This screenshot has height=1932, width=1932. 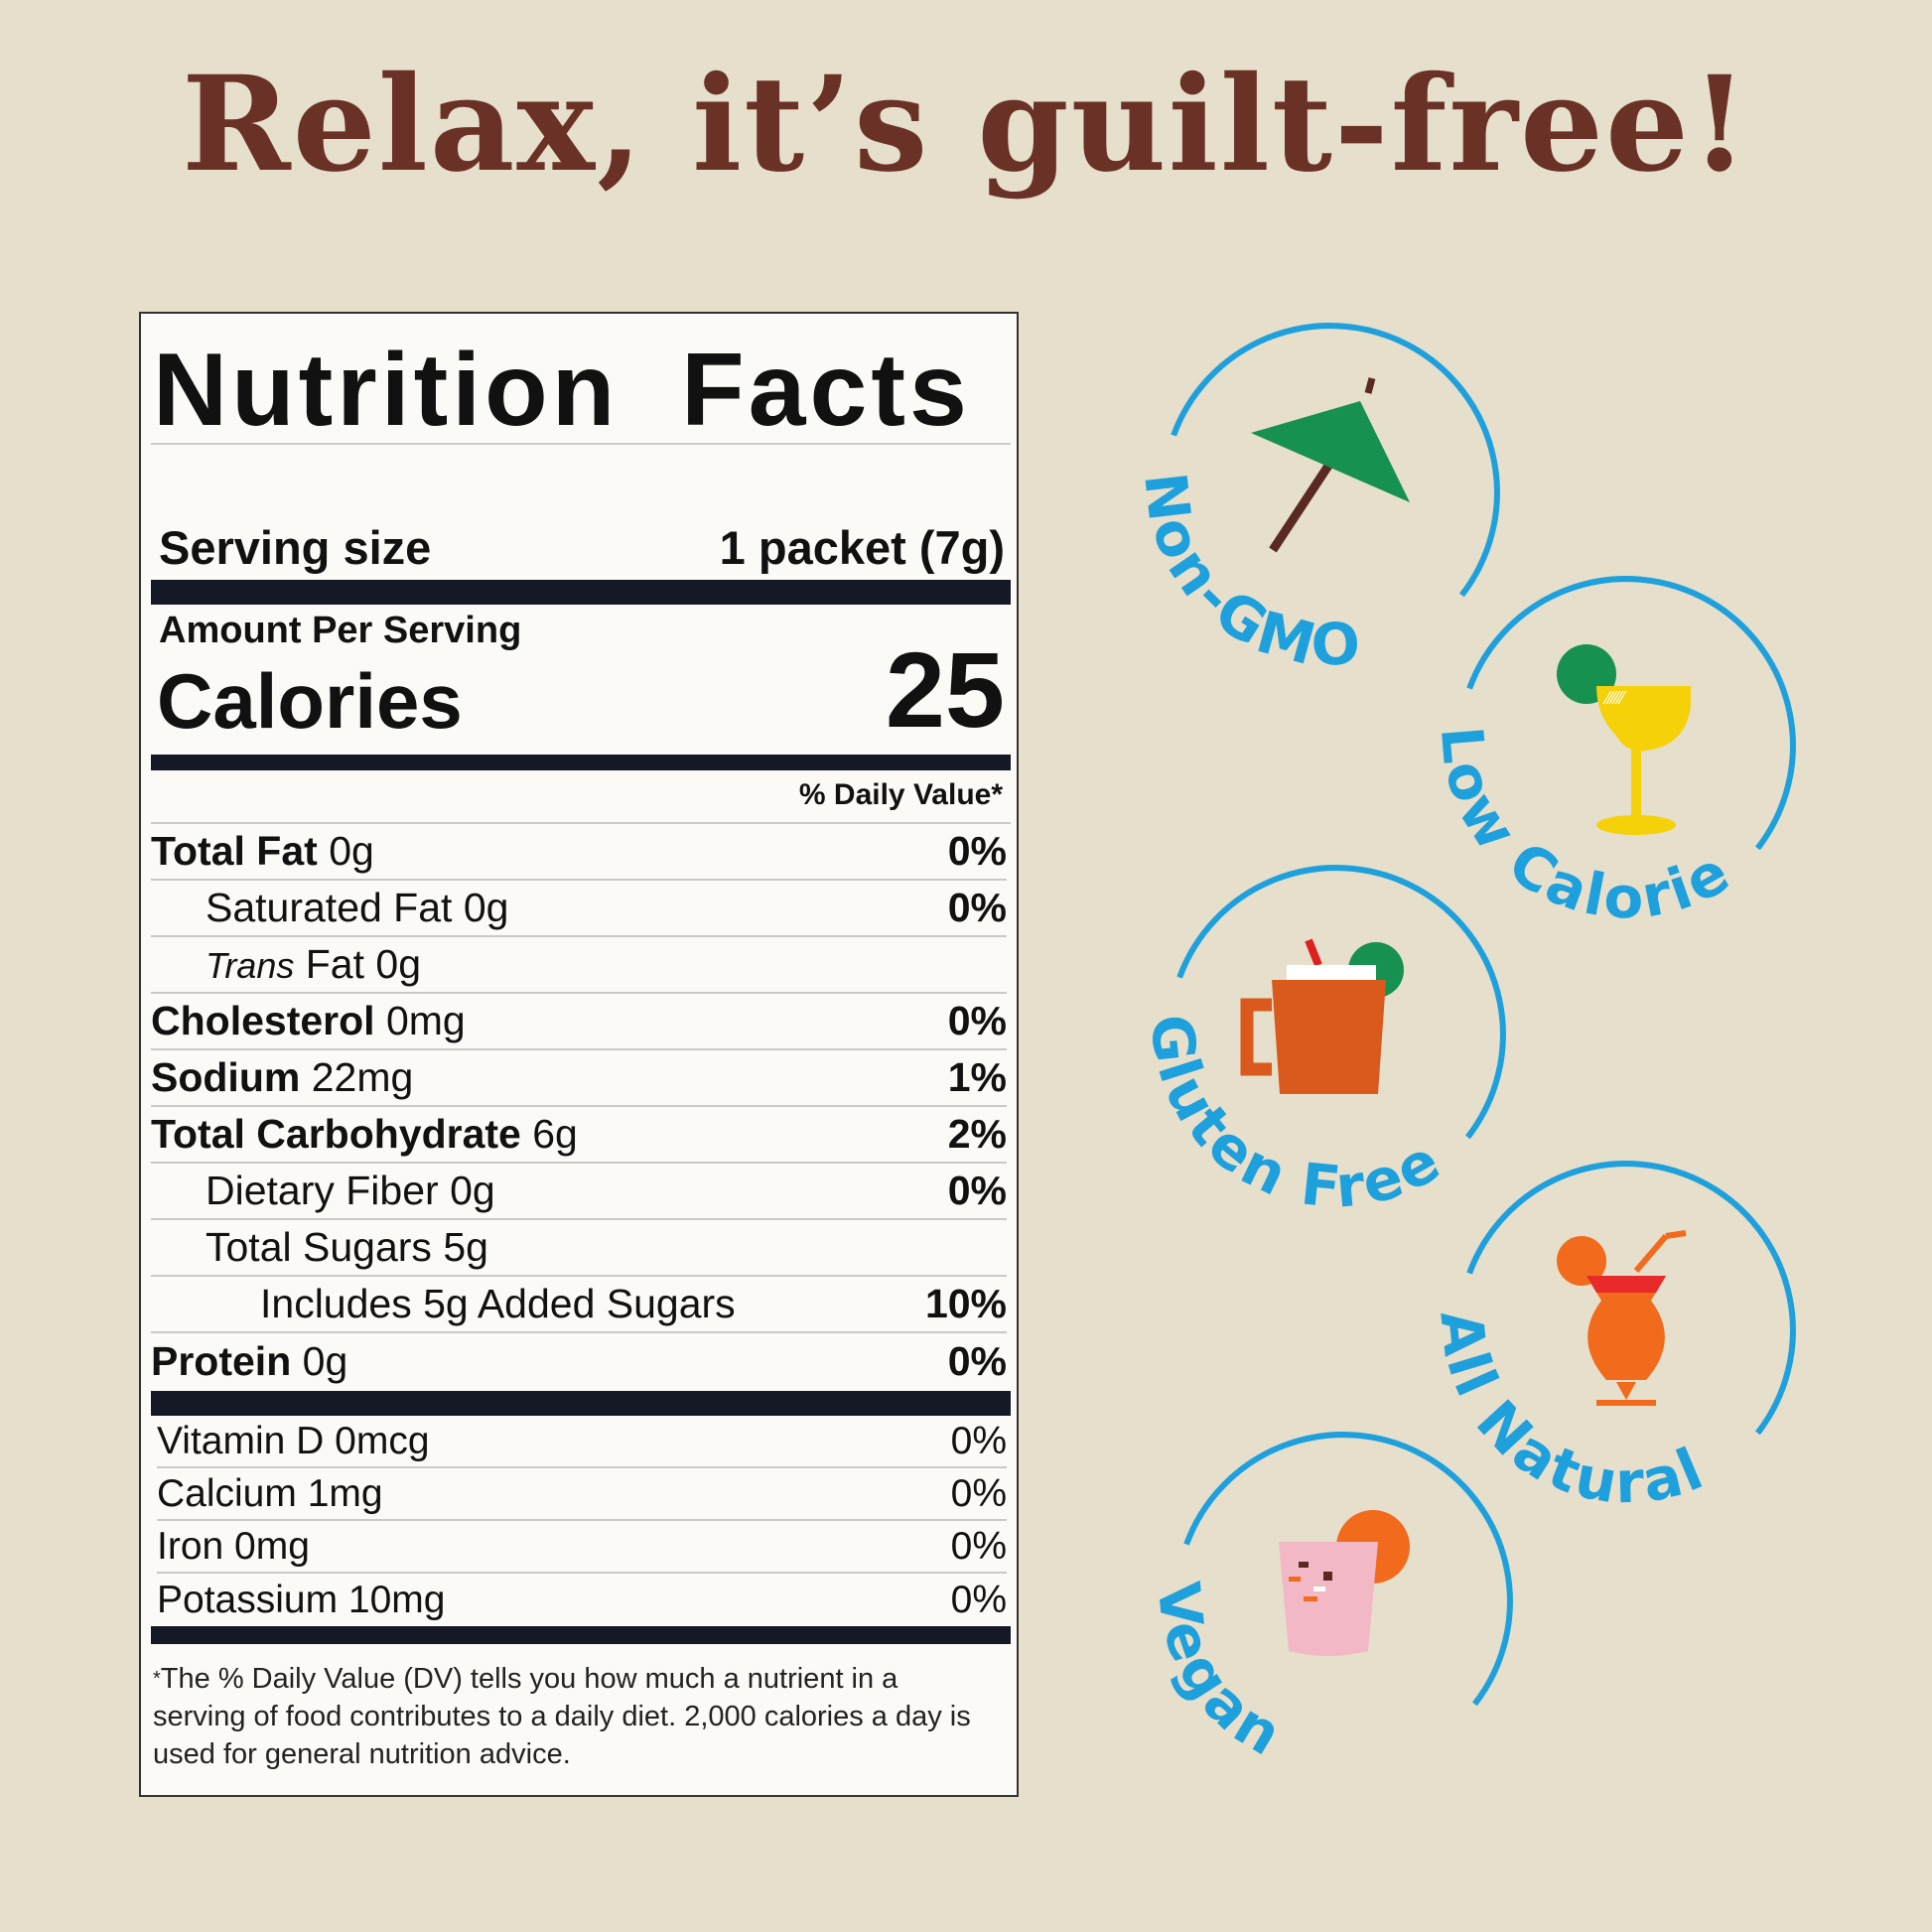 What do you see at coordinates (296, 548) in the screenshot?
I see `serving-size-label: Serving size` at bounding box center [296, 548].